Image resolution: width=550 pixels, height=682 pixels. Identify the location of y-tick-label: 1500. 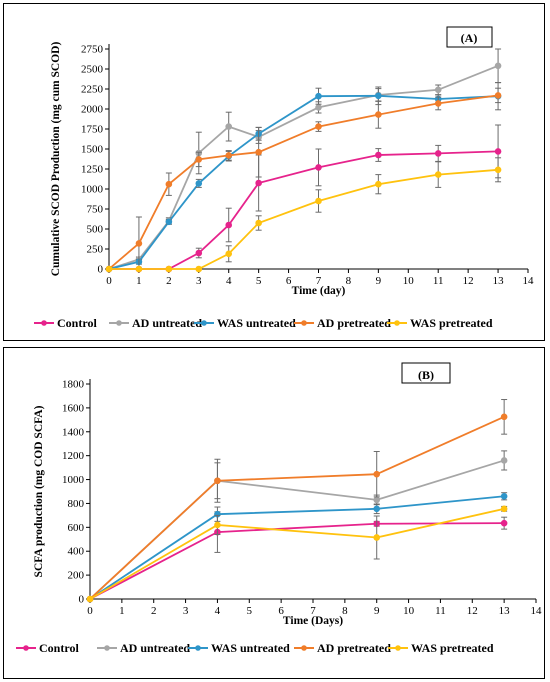
(92, 150).